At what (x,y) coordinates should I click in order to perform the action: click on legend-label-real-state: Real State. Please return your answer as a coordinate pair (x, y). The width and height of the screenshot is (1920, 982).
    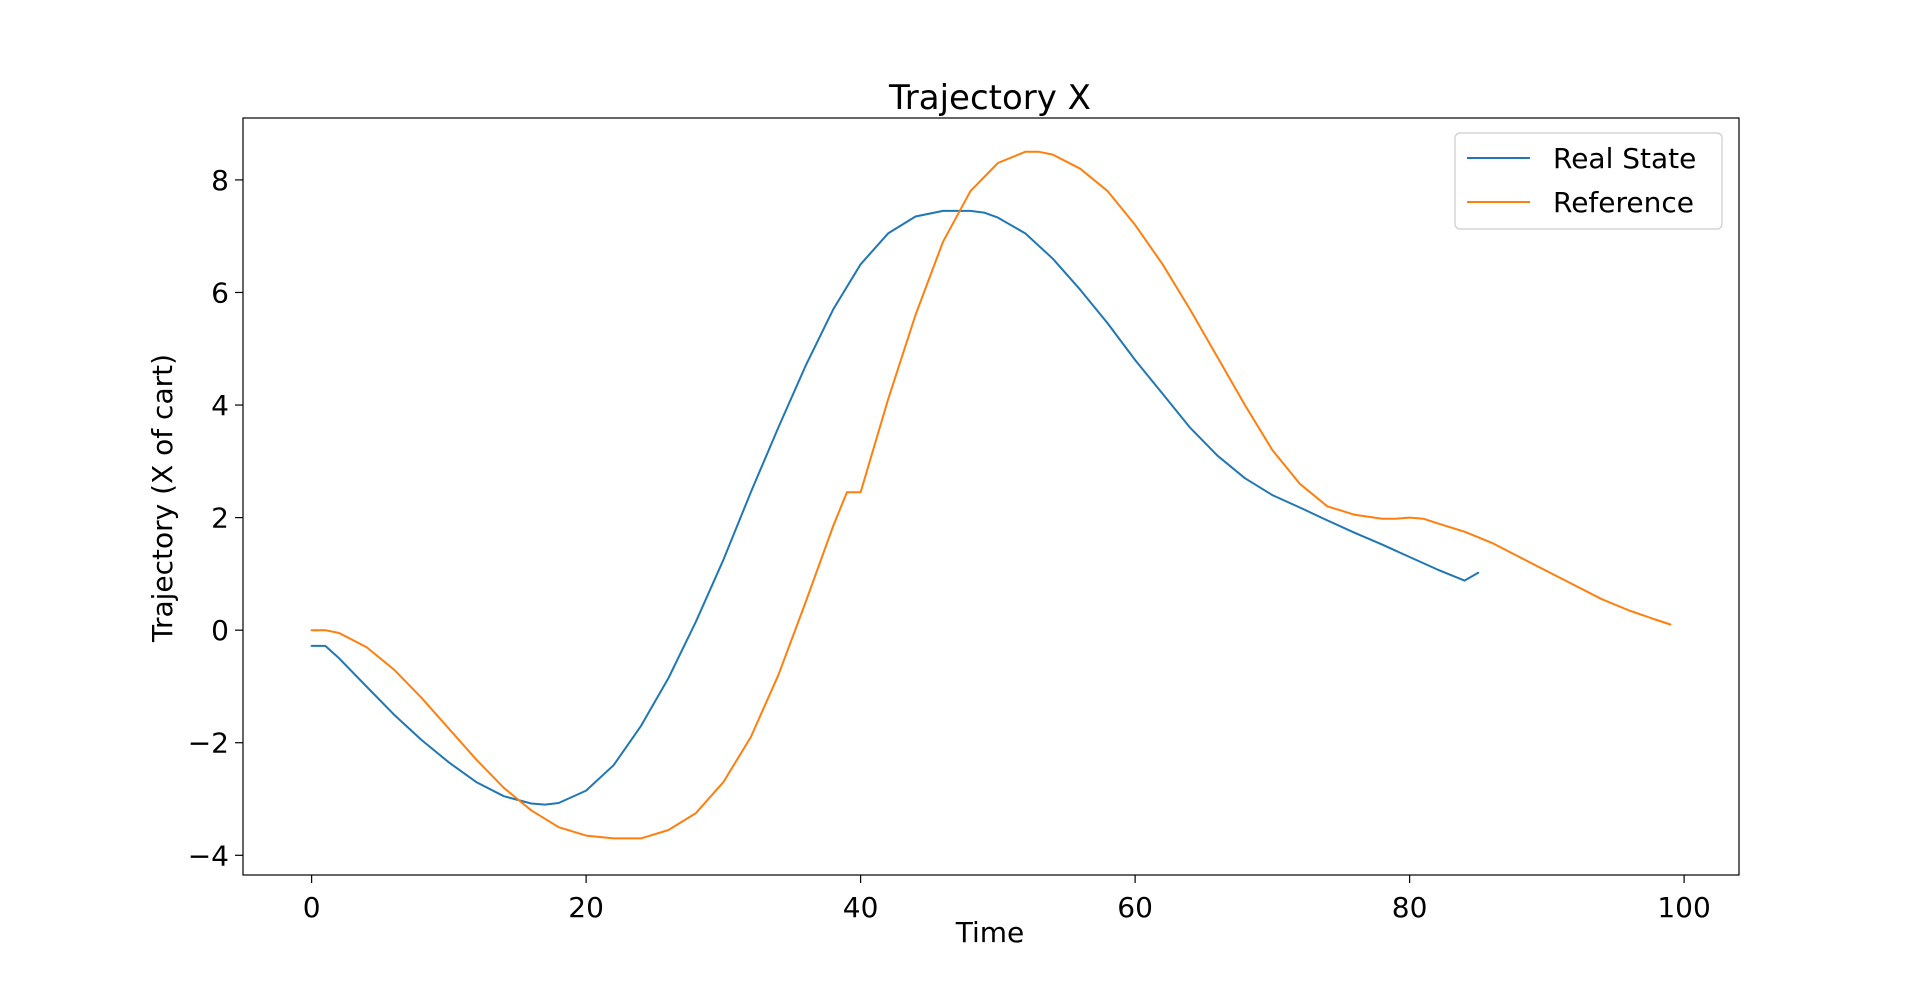
    Looking at the image, I should click on (1624, 158).